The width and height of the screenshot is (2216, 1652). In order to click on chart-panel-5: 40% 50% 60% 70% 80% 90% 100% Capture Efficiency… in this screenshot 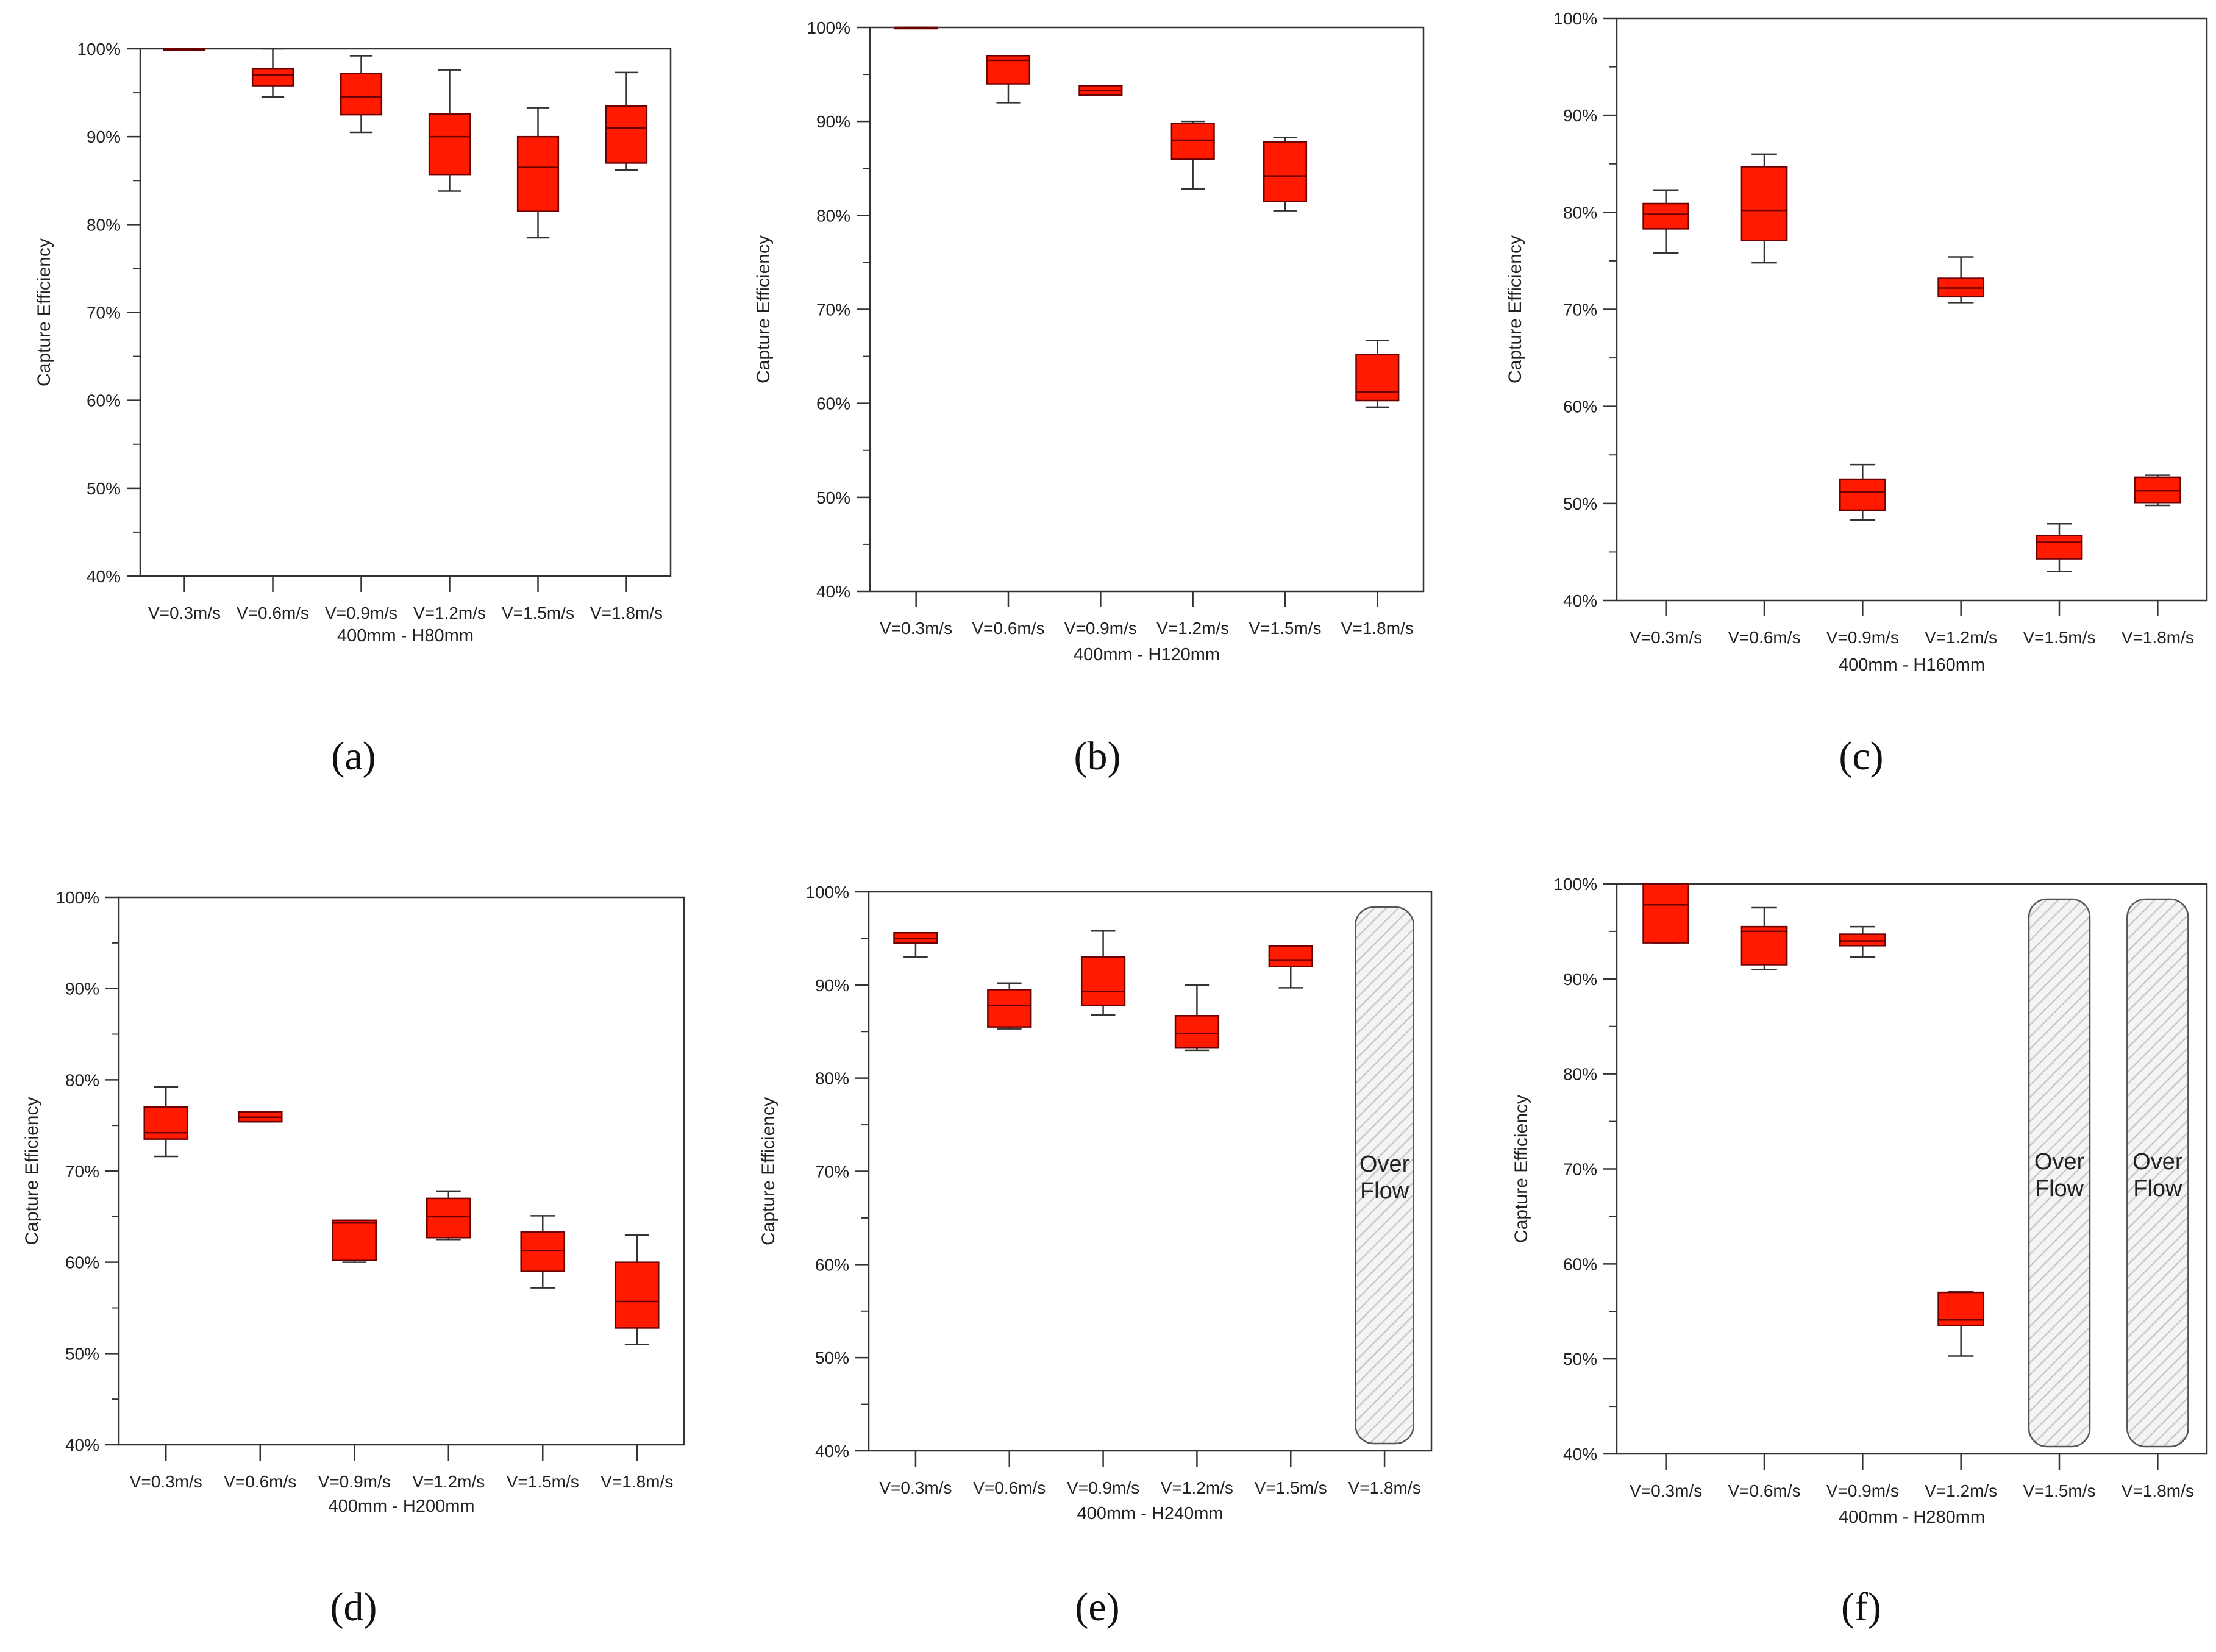, I will do `click(1095, 1256)`.